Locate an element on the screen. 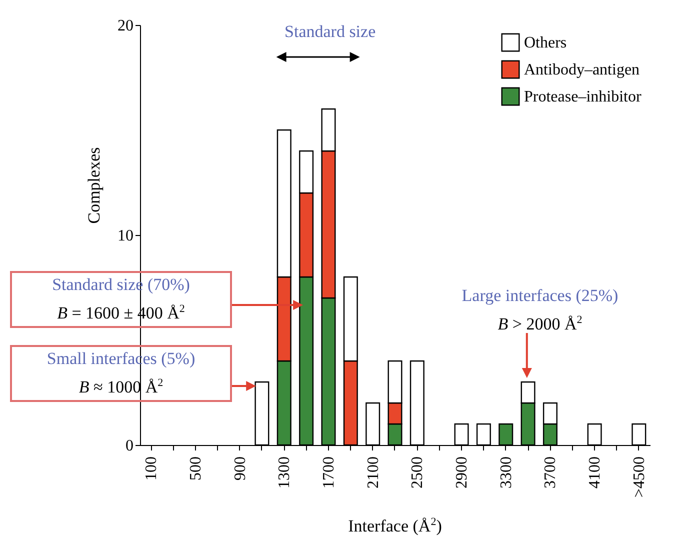 The image size is (682, 545). annotation: Large interfaces (25%) is located at coordinates (540, 296).